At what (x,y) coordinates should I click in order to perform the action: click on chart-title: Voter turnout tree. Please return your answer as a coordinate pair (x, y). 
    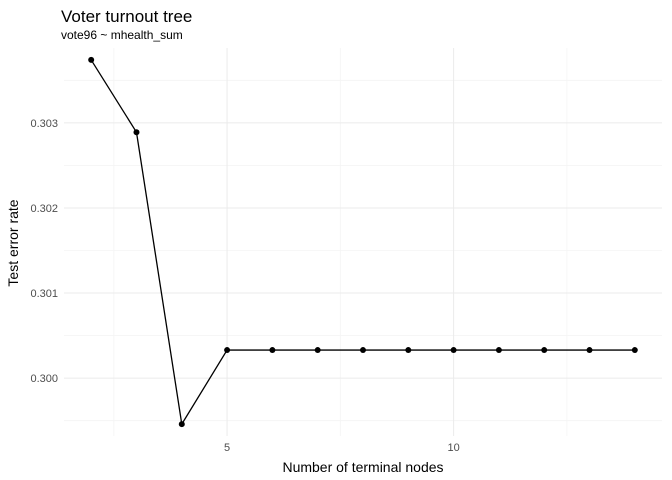
    Looking at the image, I should click on (126, 16).